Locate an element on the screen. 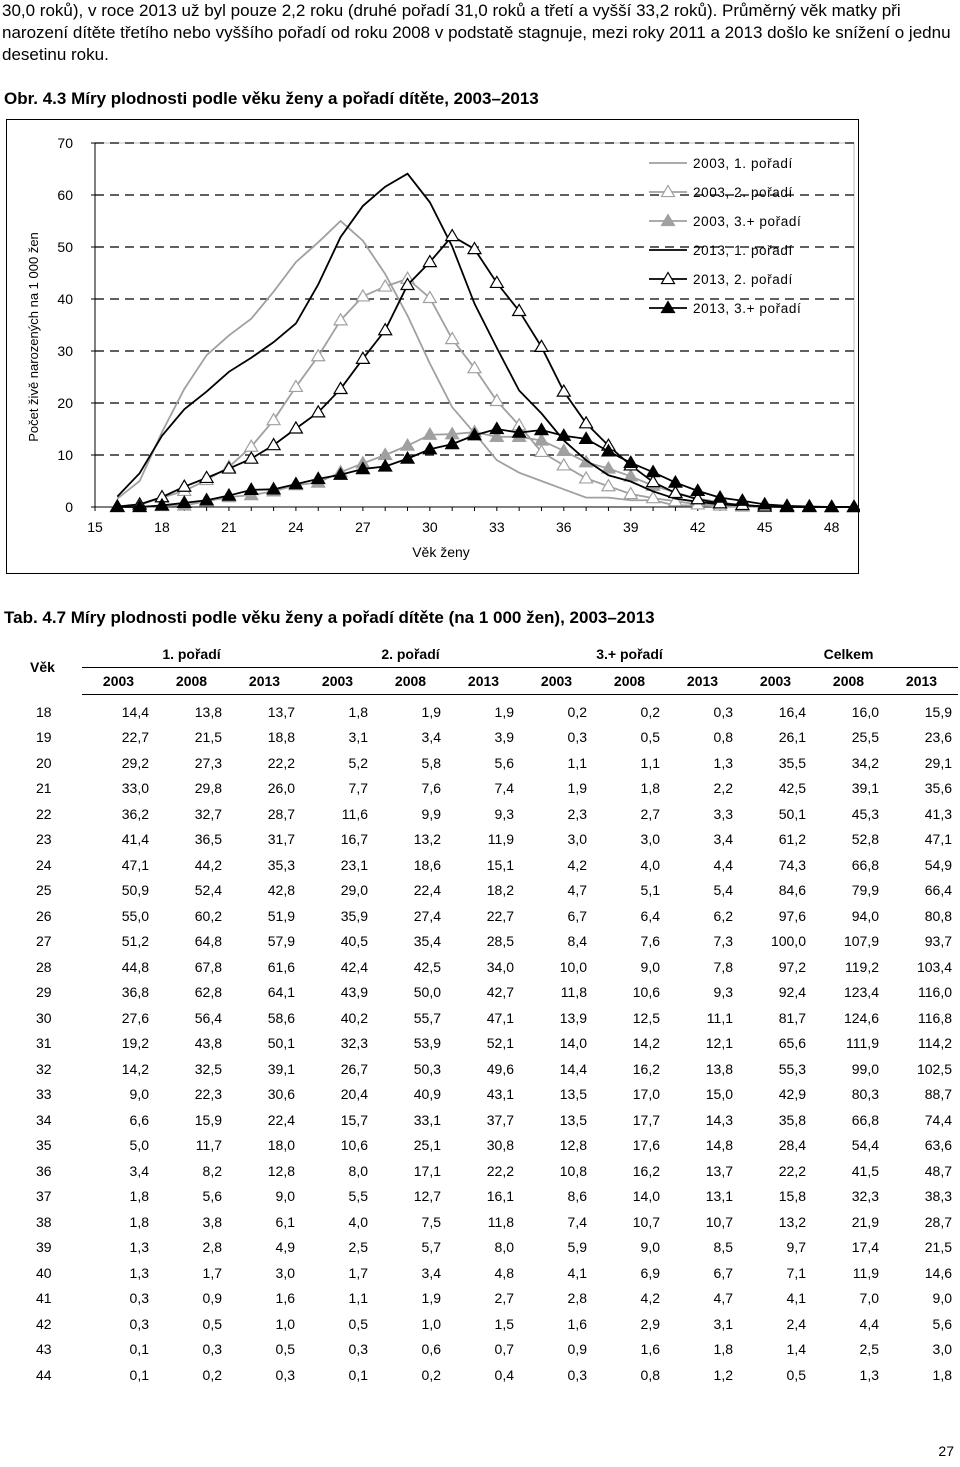 Image resolution: width=960 pixels, height=1467 pixels. x-tick-label: 24 is located at coordinates (296, 527).